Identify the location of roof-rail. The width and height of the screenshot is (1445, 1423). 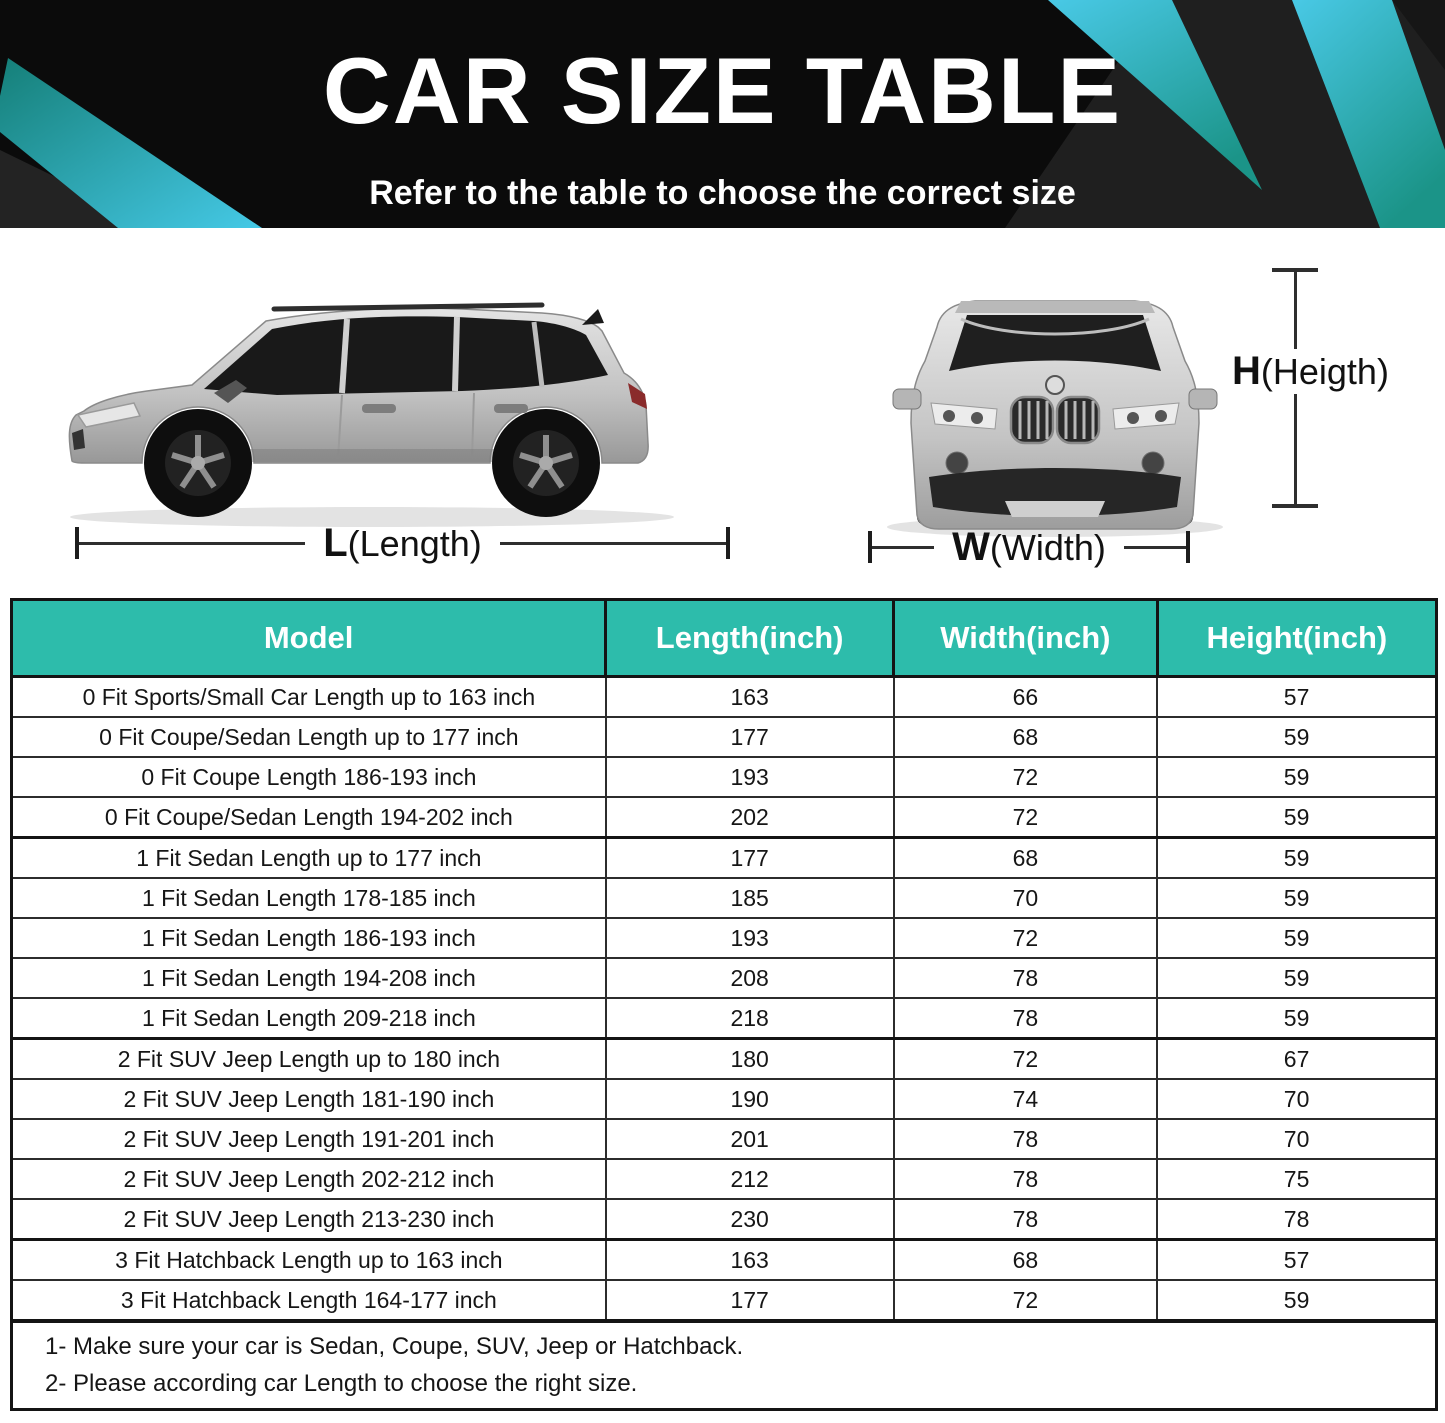
(408, 307).